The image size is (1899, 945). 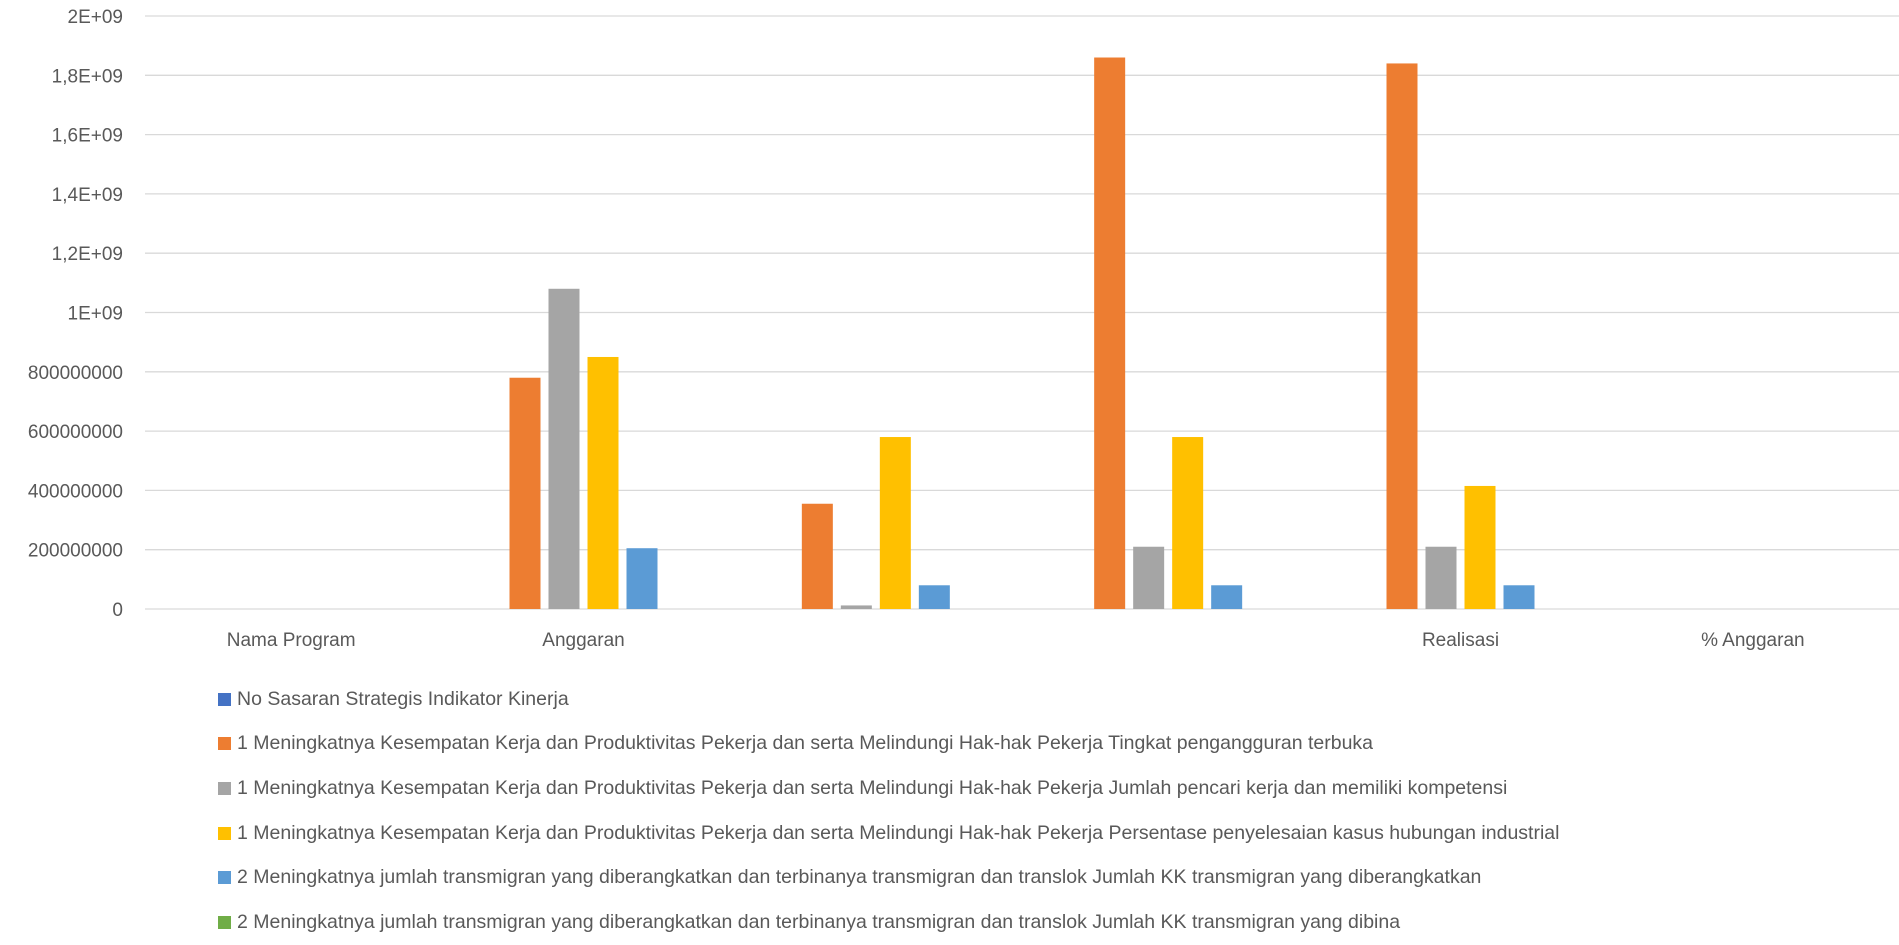 I want to click on y-tick-label: 600000000, so click(x=75, y=432).